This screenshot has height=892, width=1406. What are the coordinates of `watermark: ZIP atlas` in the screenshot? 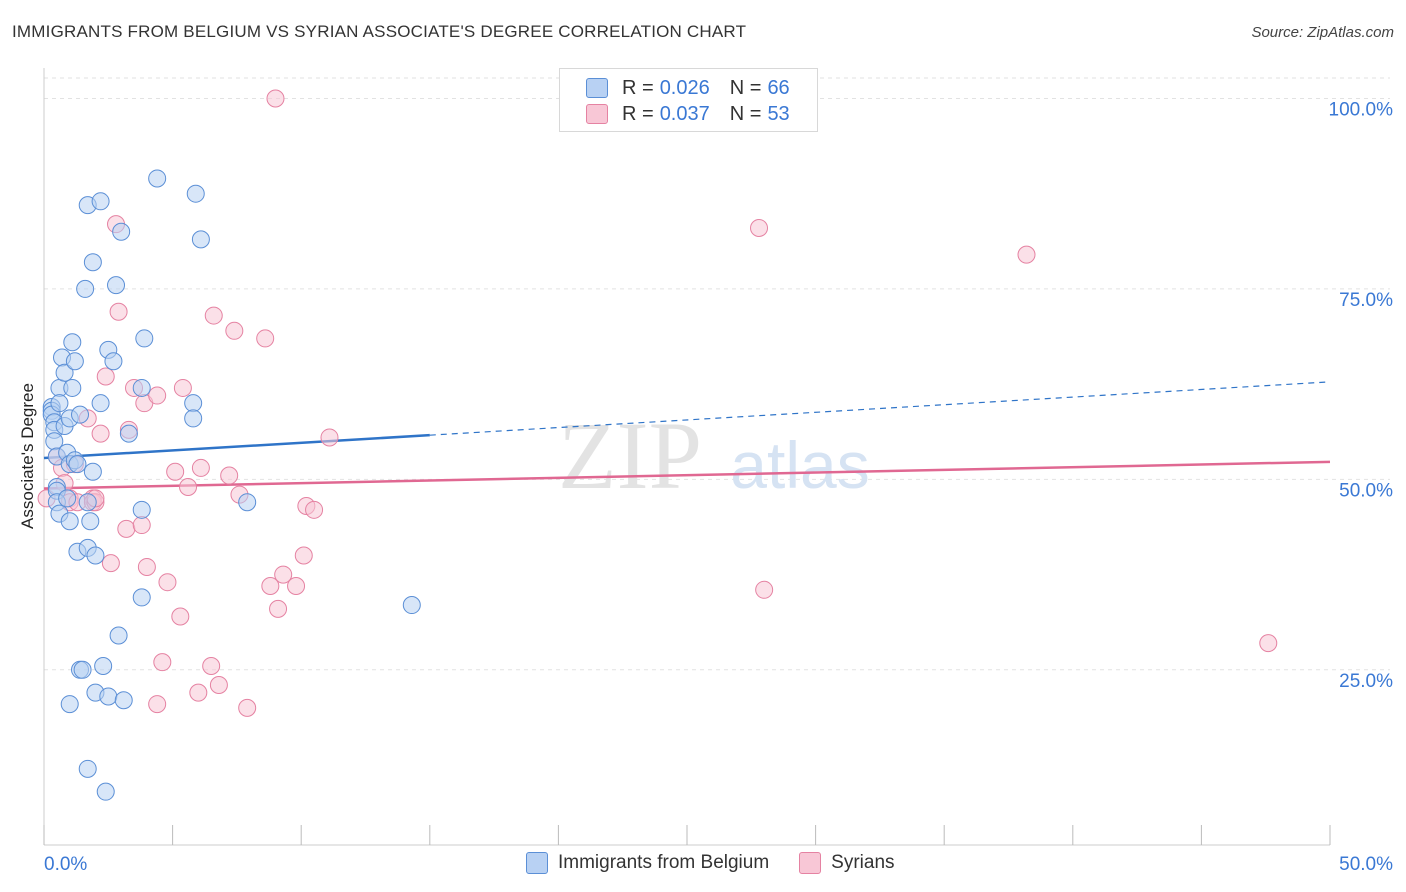 It's located at (714, 455).